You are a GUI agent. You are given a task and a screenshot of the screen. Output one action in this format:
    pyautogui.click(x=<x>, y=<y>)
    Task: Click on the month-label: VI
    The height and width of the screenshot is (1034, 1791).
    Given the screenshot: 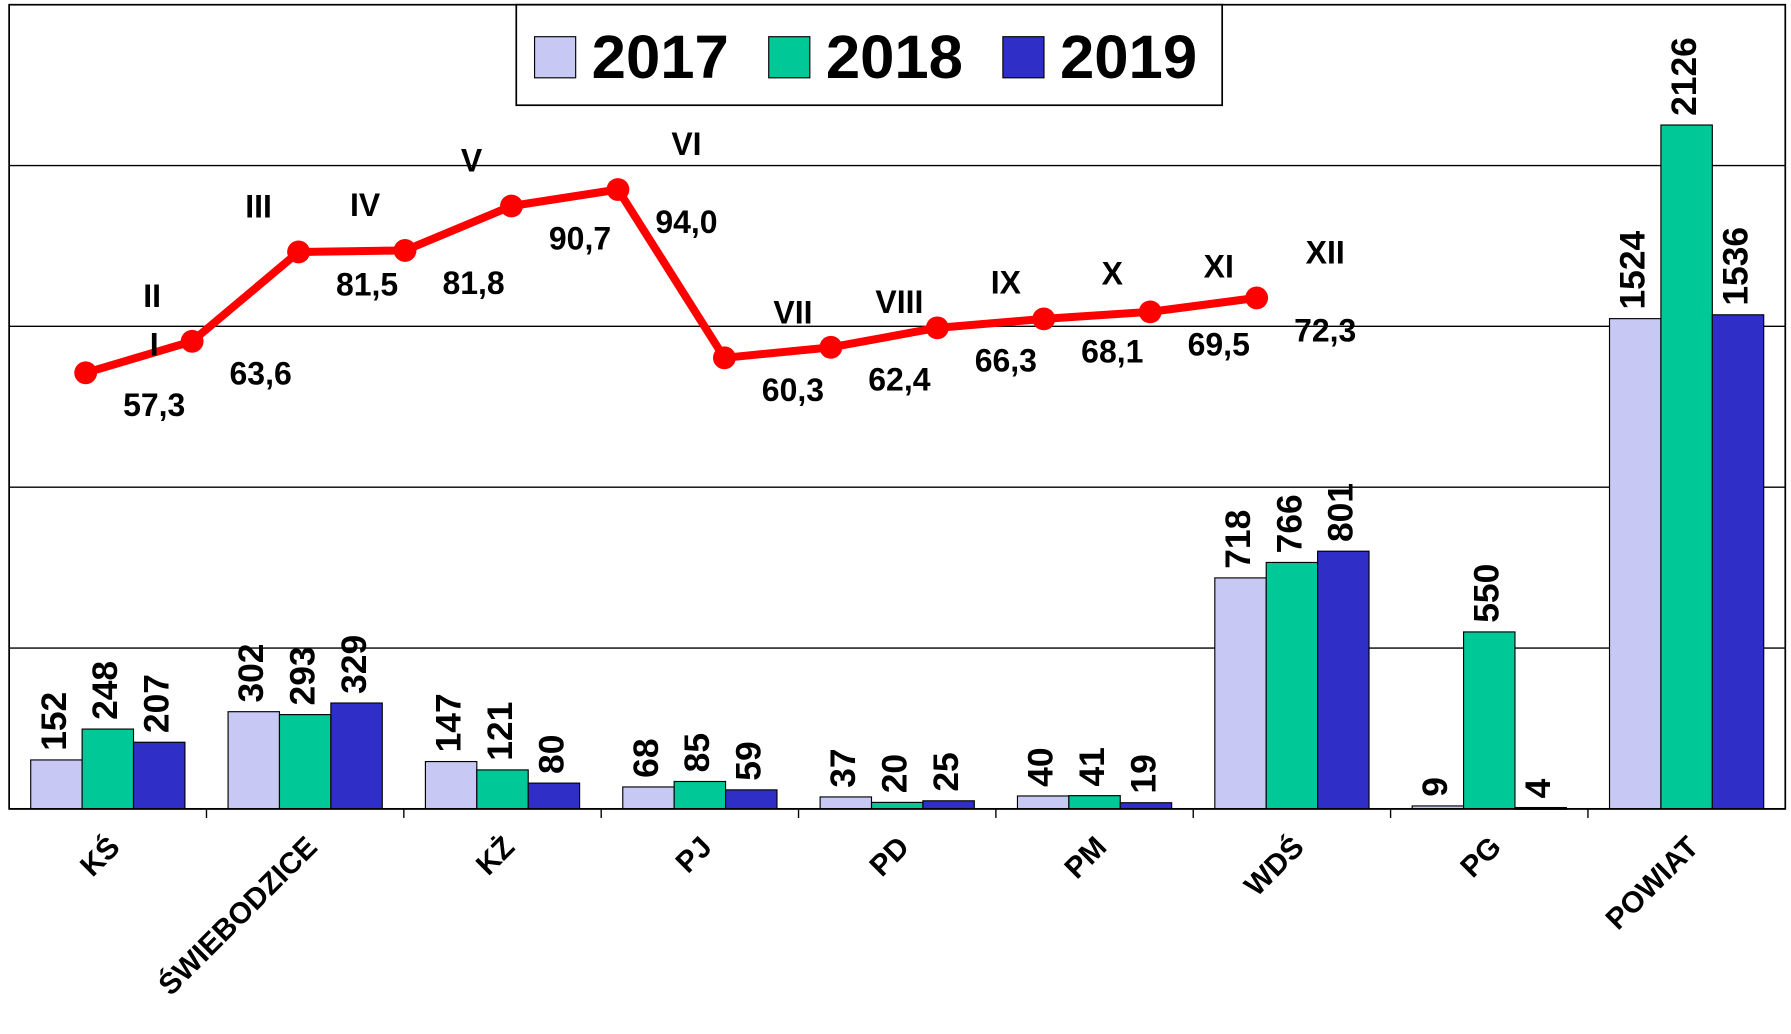 What is the action you would take?
    pyautogui.click(x=686, y=144)
    